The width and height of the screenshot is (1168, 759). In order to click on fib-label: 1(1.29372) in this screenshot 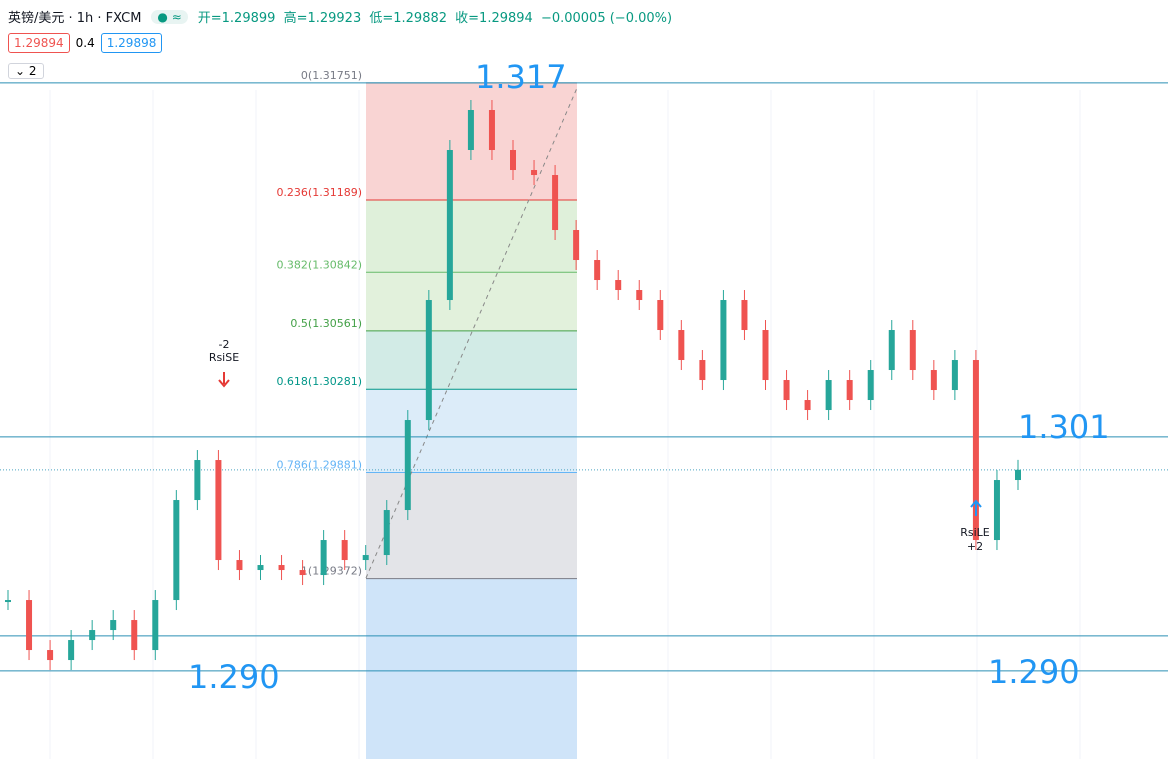, I will do `click(331, 571)`.